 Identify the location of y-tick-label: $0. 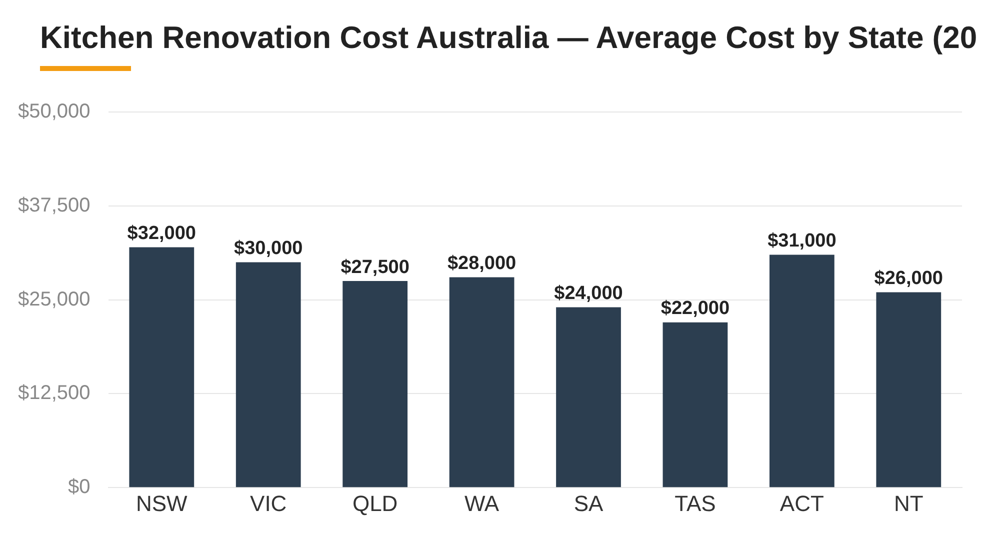
(79, 487).